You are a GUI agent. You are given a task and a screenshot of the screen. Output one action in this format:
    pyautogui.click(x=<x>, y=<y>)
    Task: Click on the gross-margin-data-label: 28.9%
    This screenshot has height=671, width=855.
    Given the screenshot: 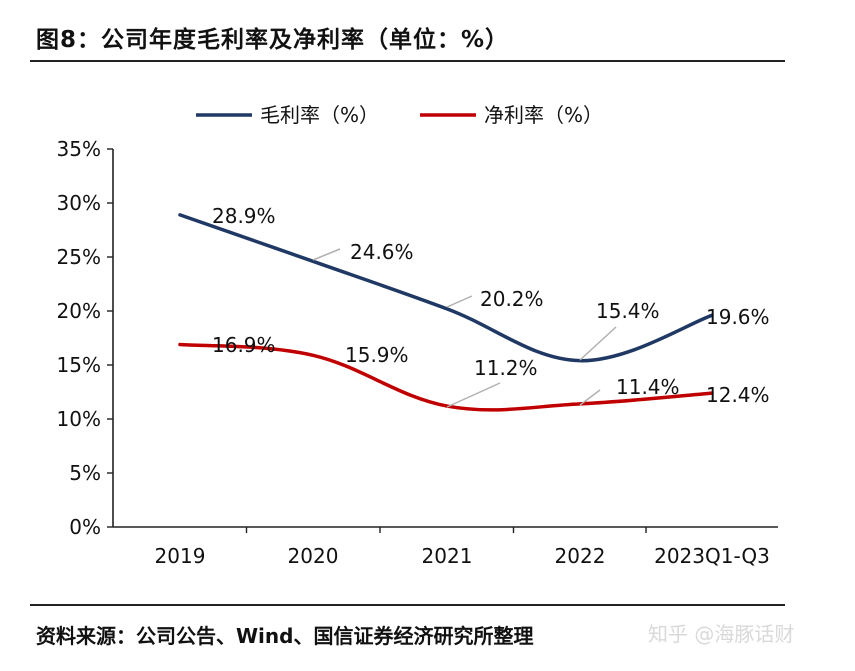 What is the action you would take?
    pyautogui.click(x=244, y=216)
    